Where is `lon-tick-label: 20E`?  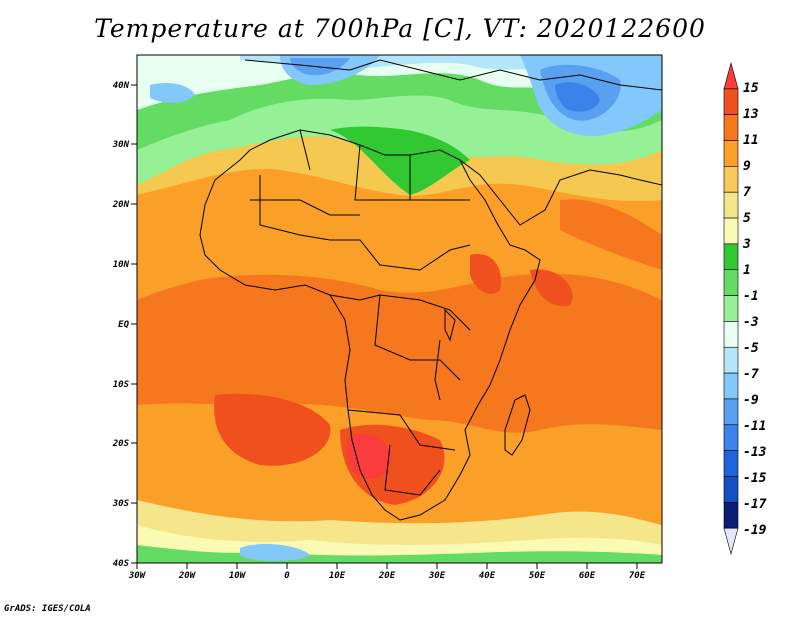
lon-tick-label: 20E is located at coordinates (387, 576).